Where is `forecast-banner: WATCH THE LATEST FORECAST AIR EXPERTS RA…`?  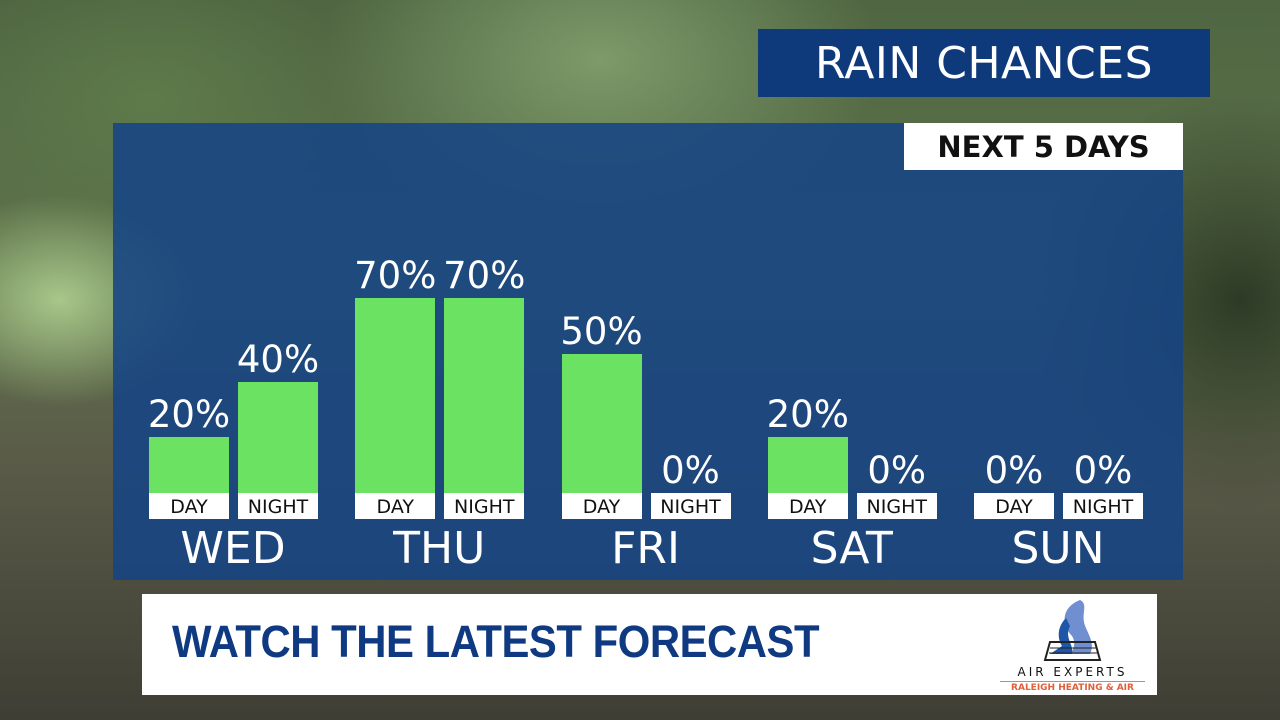 forecast-banner: WATCH THE LATEST FORECAST AIR EXPERTS RA… is located at coordinates (649, 644).